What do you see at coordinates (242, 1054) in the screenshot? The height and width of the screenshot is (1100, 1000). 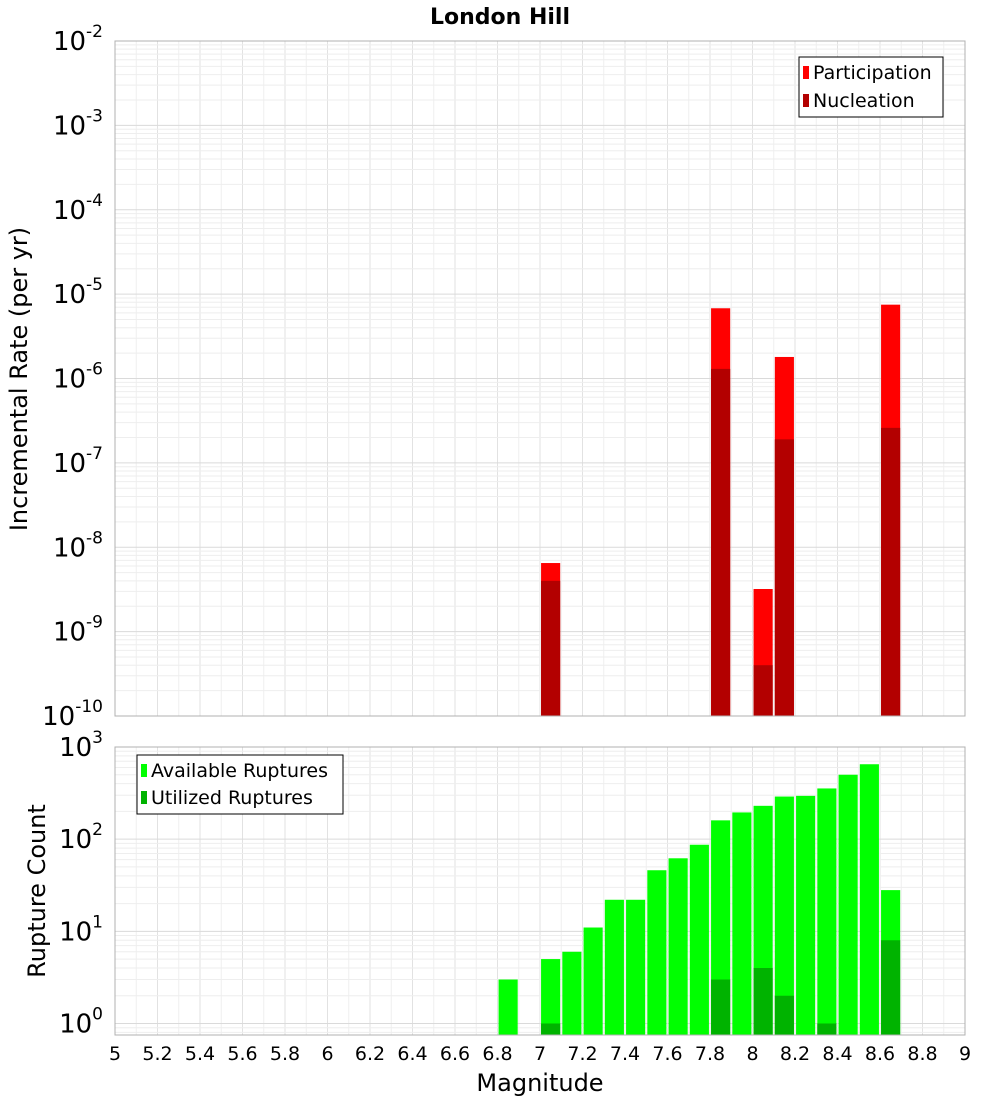 I see `x-tick-label: 5.6` at bounding box center [242, 1054].